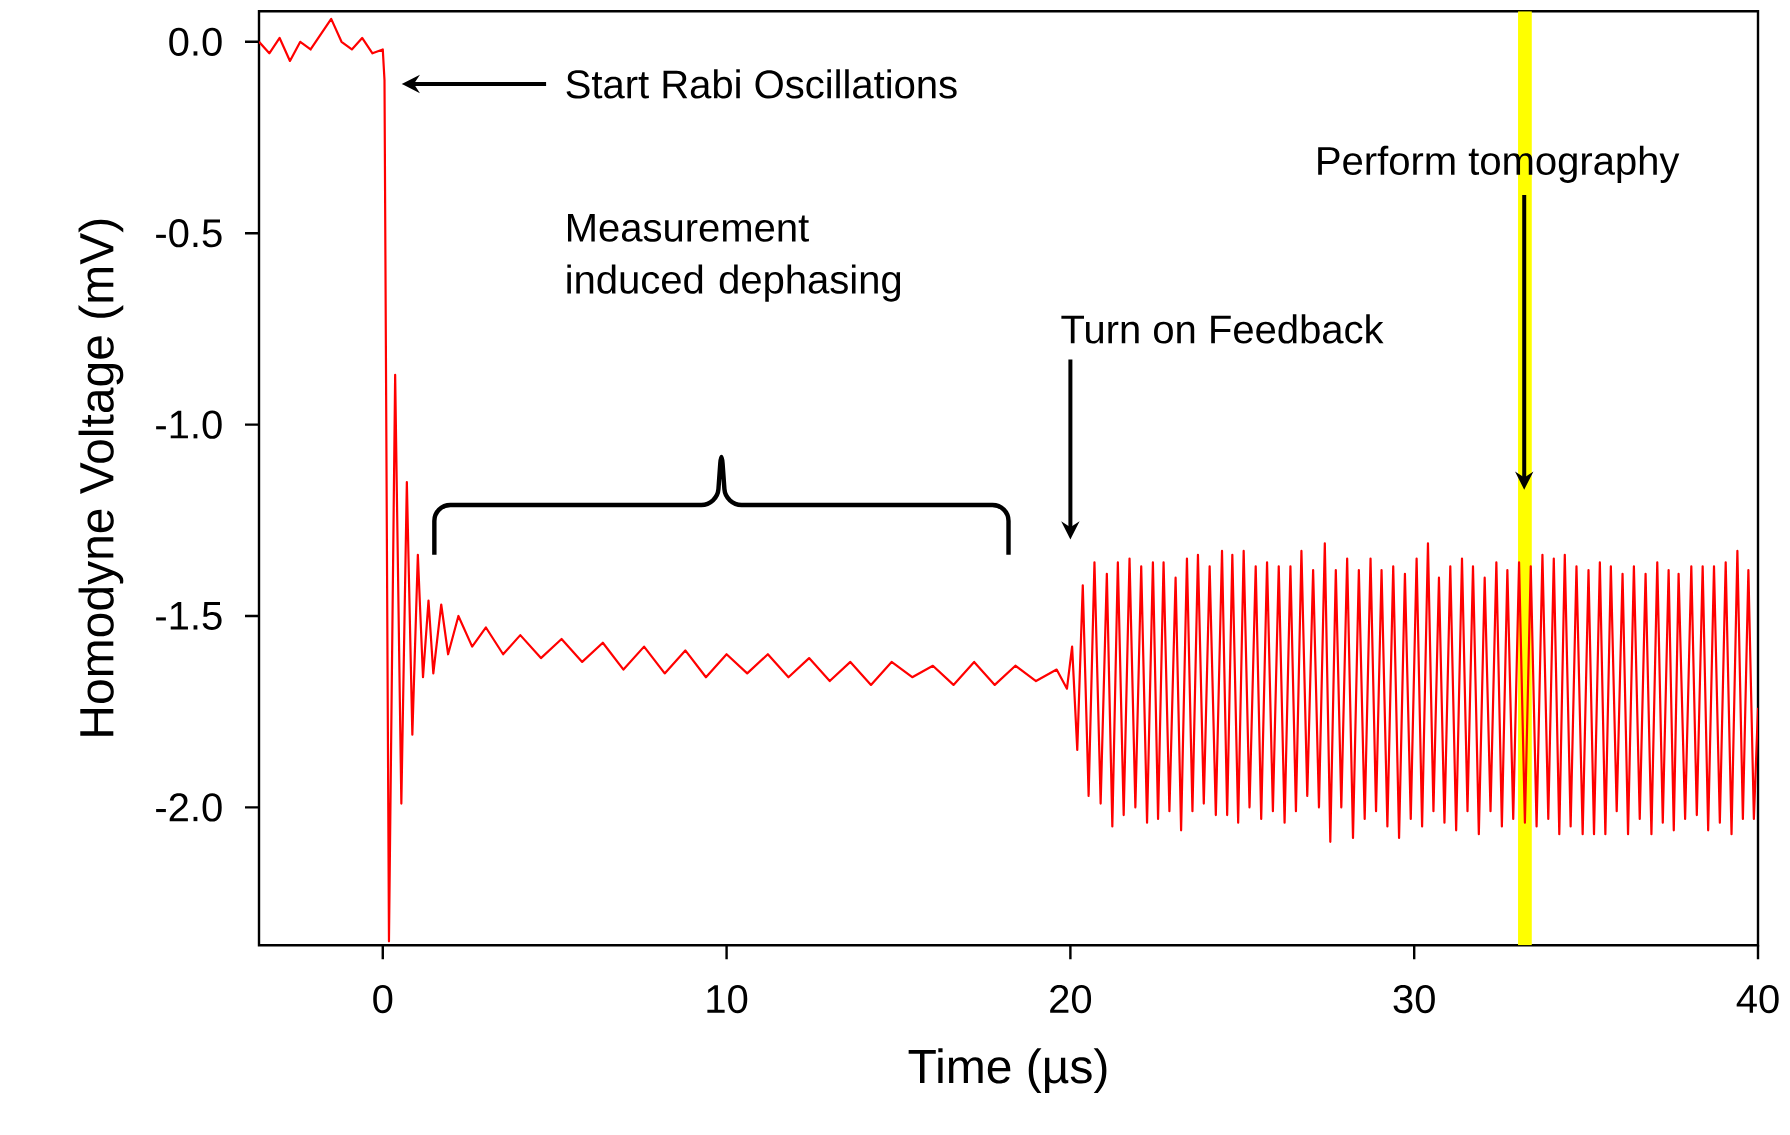  What do you see at coordinates (727, 999) in the screenshot?
I see `x-tick-label: 10` at bounding box center [727, 999].